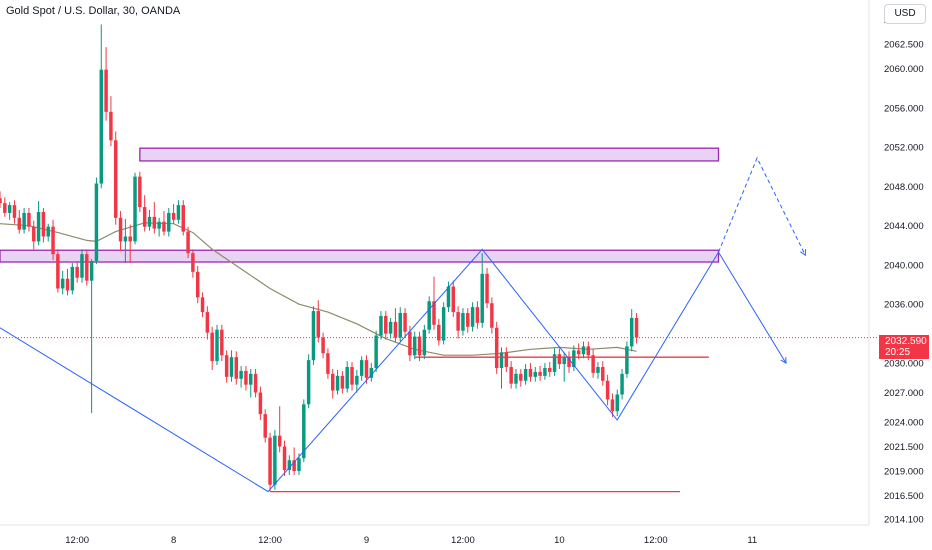  I want to click on last-price-tag: 2032.590 20:25, so click(904, 347).